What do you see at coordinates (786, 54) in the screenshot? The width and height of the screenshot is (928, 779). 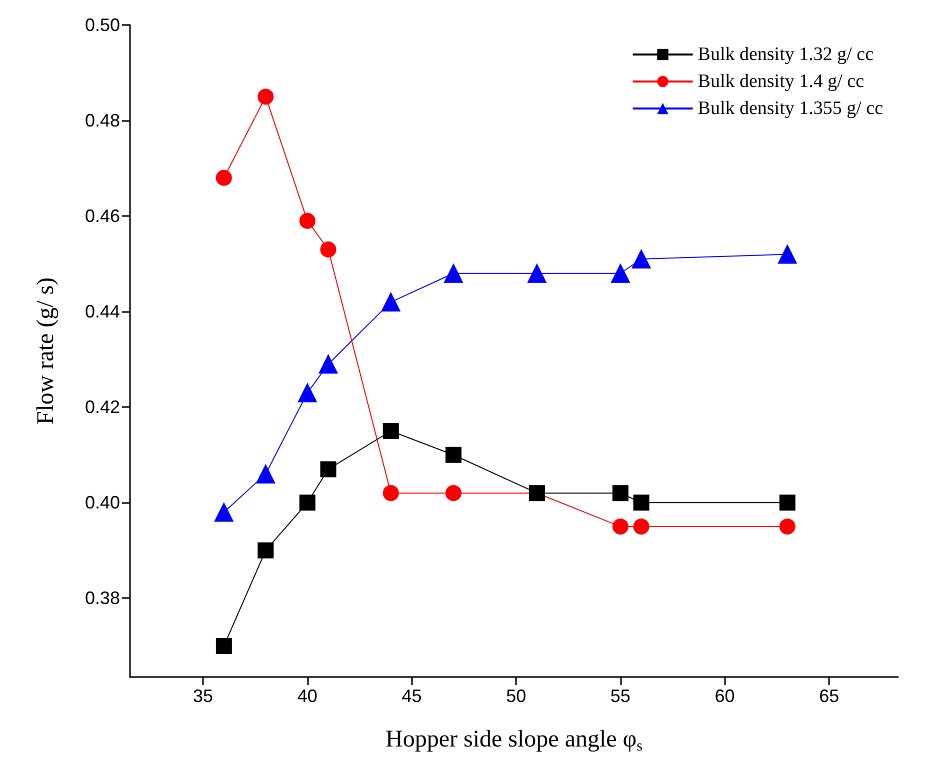 I see `legend-label: Bulk density 1.32 g/ cc` at bounding box center [786, 54].